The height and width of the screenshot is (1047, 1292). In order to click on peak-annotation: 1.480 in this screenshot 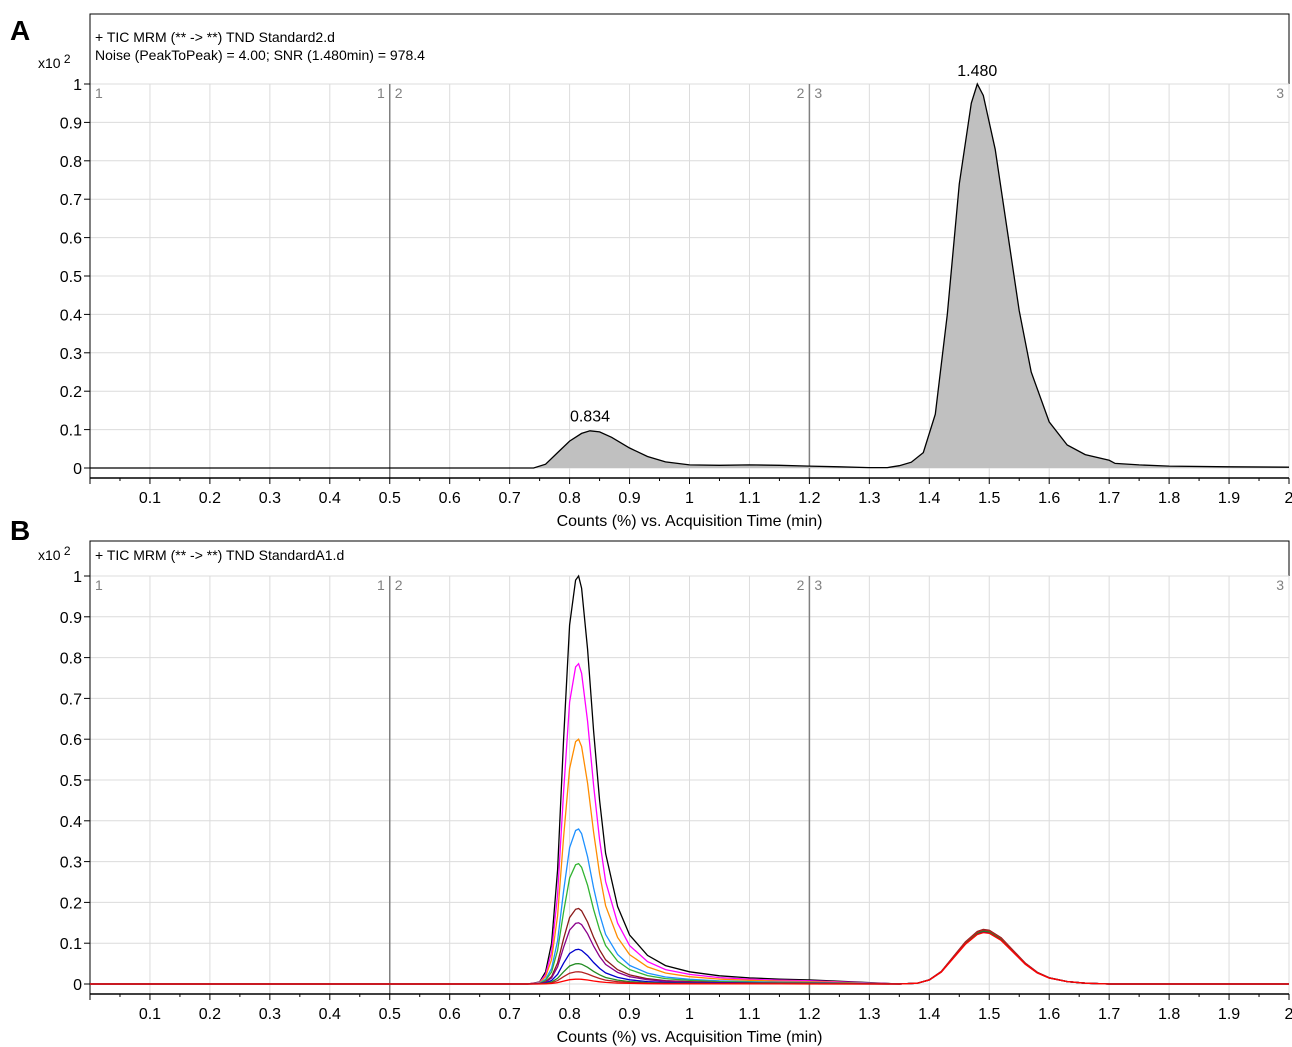, I will do `click(977, 71)`.